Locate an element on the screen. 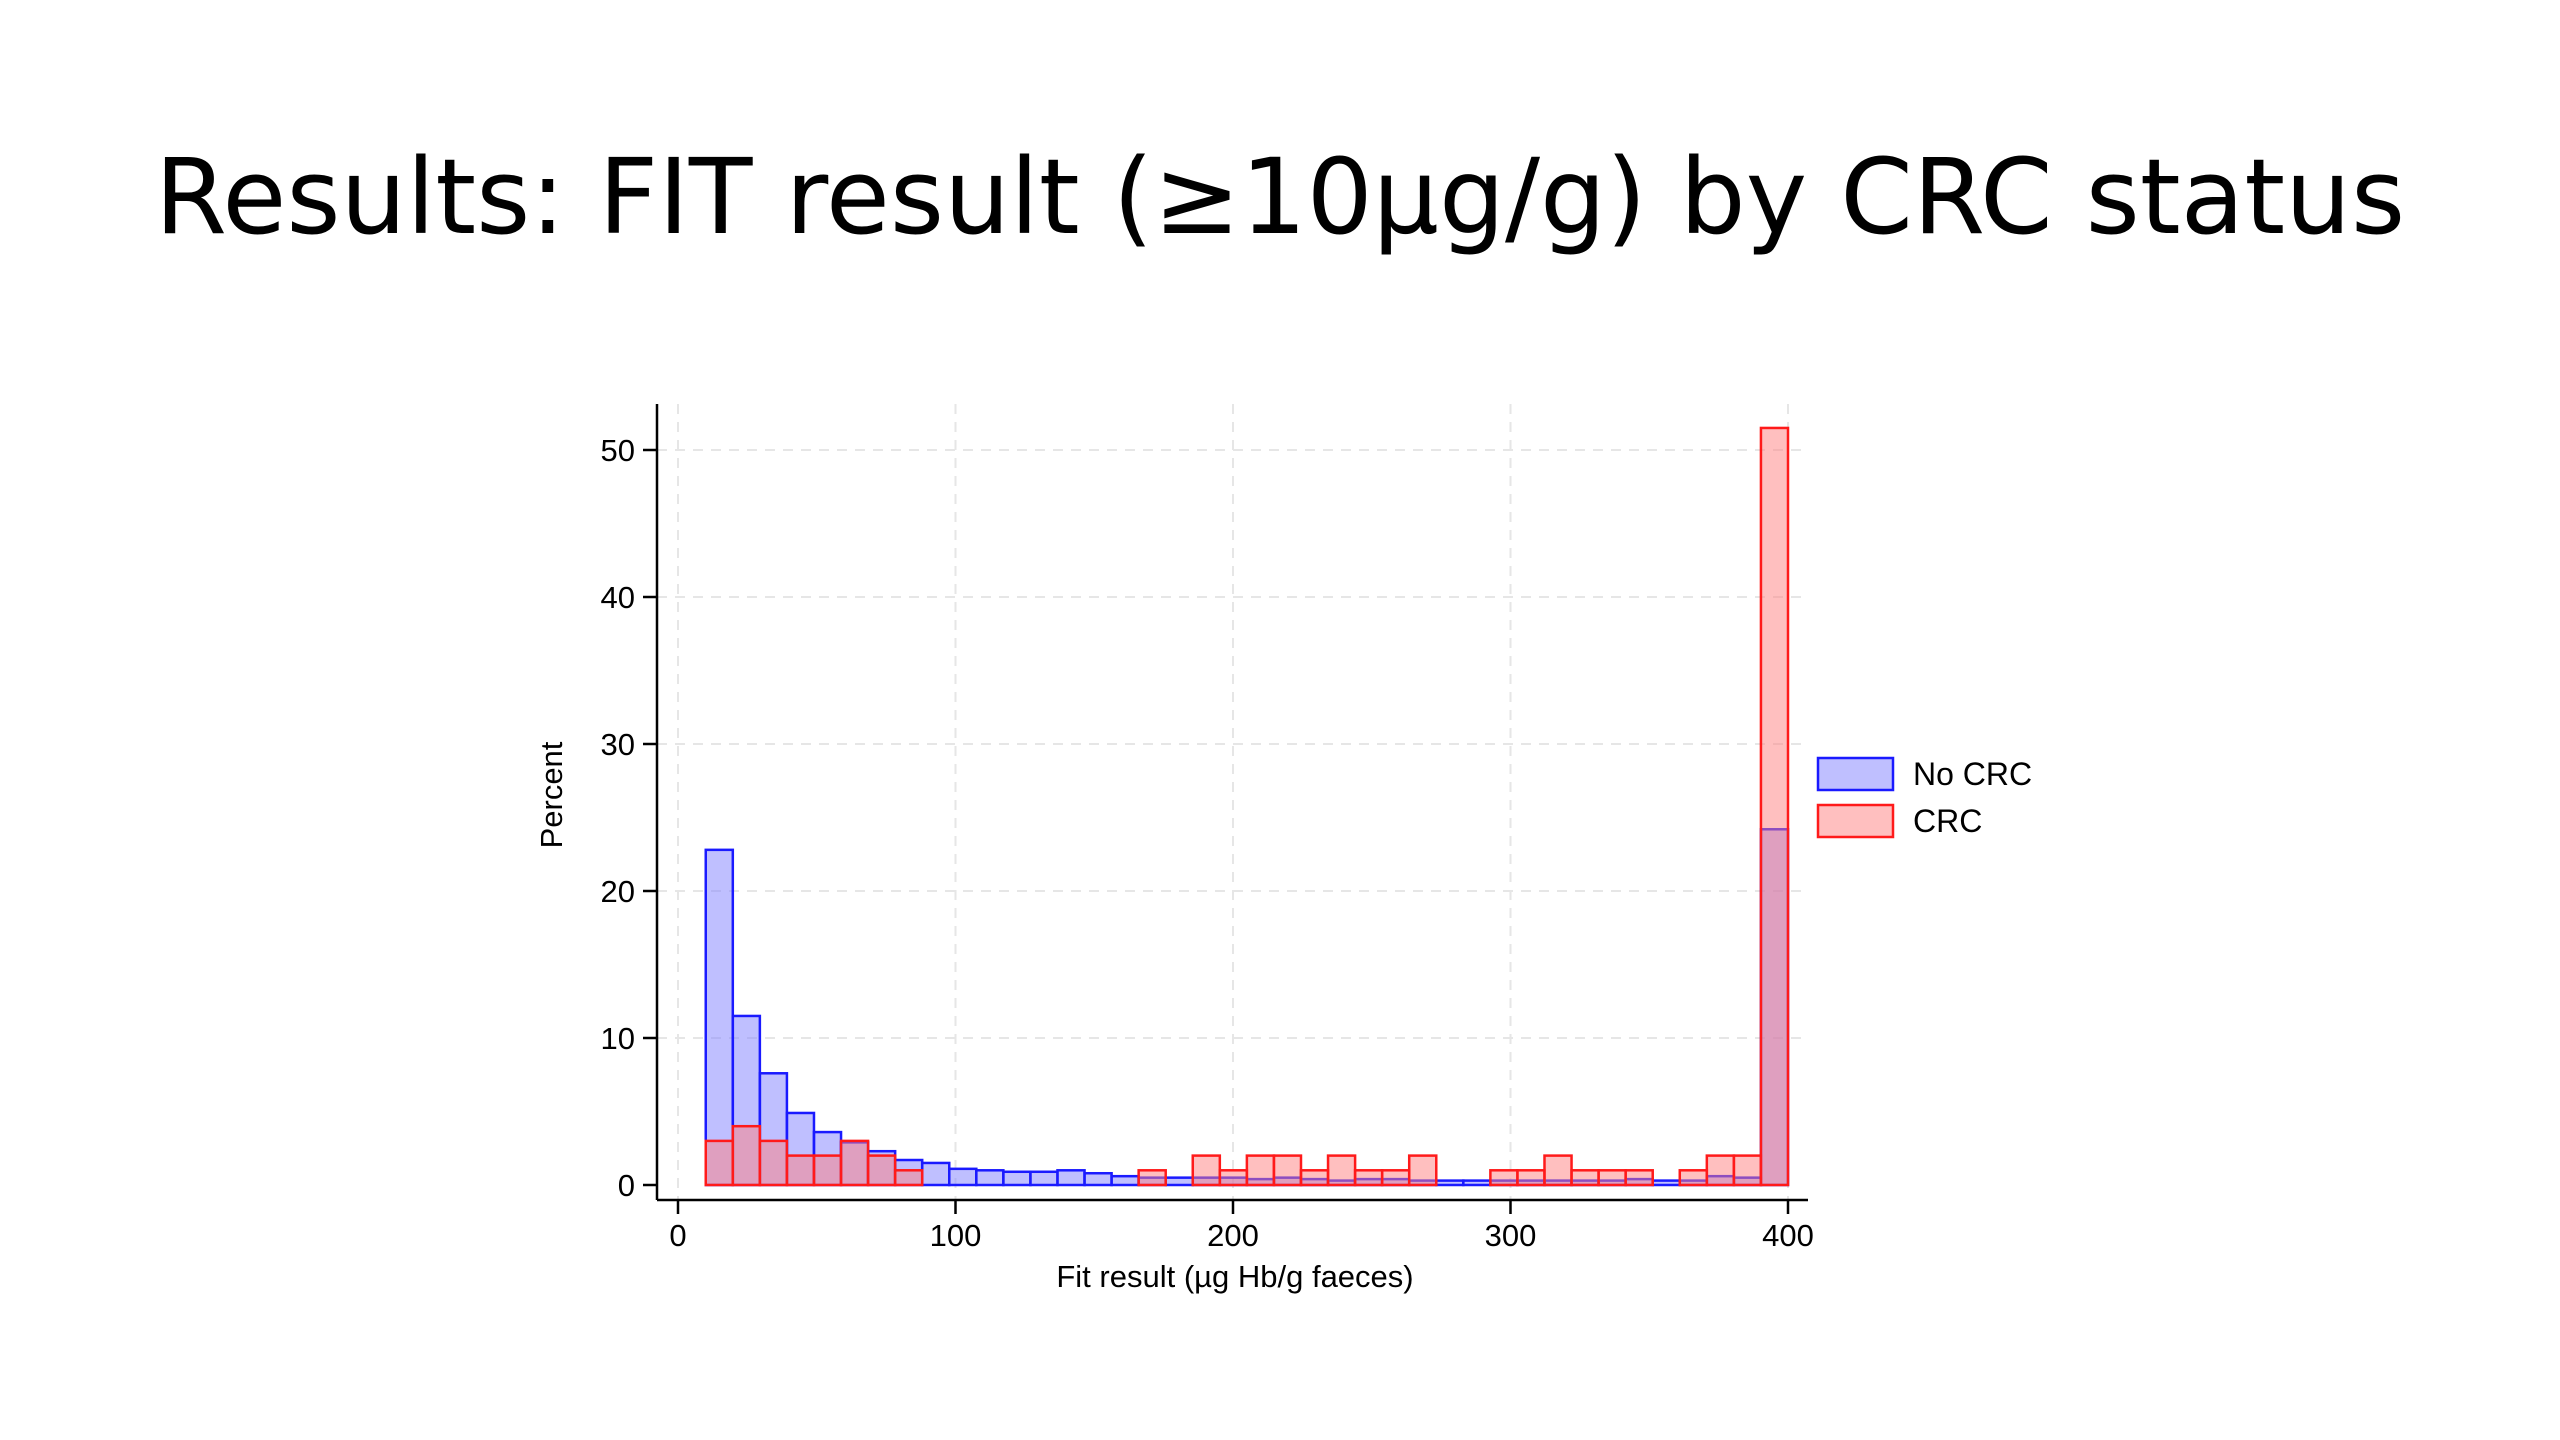 The height and width of the screenshot is (1440, 2560). legend-swatch-no-crc is located at coordinates (1855, 774).